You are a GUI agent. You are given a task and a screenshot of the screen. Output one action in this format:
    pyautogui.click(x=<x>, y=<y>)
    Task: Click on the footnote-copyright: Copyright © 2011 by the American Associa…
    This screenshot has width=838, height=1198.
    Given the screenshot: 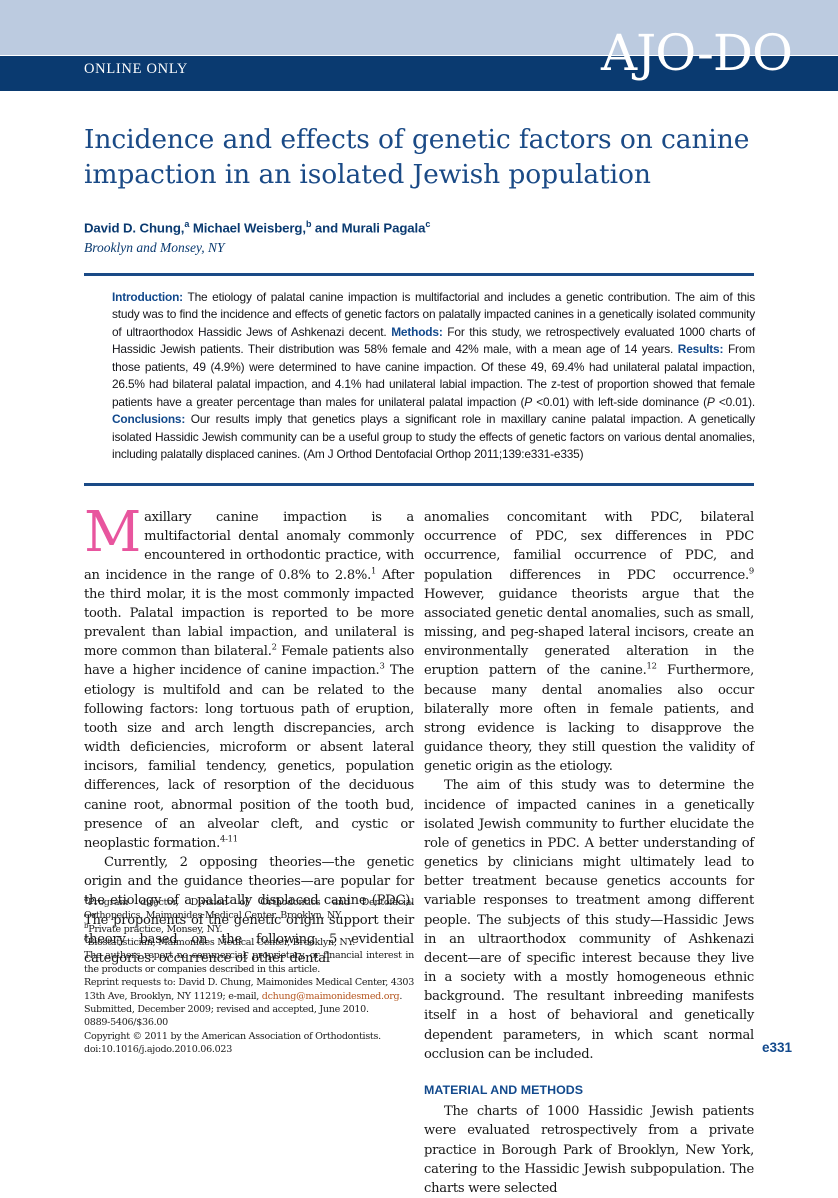 What is the action you would take?
    pyautogui.click(x=232, y=1036)
    